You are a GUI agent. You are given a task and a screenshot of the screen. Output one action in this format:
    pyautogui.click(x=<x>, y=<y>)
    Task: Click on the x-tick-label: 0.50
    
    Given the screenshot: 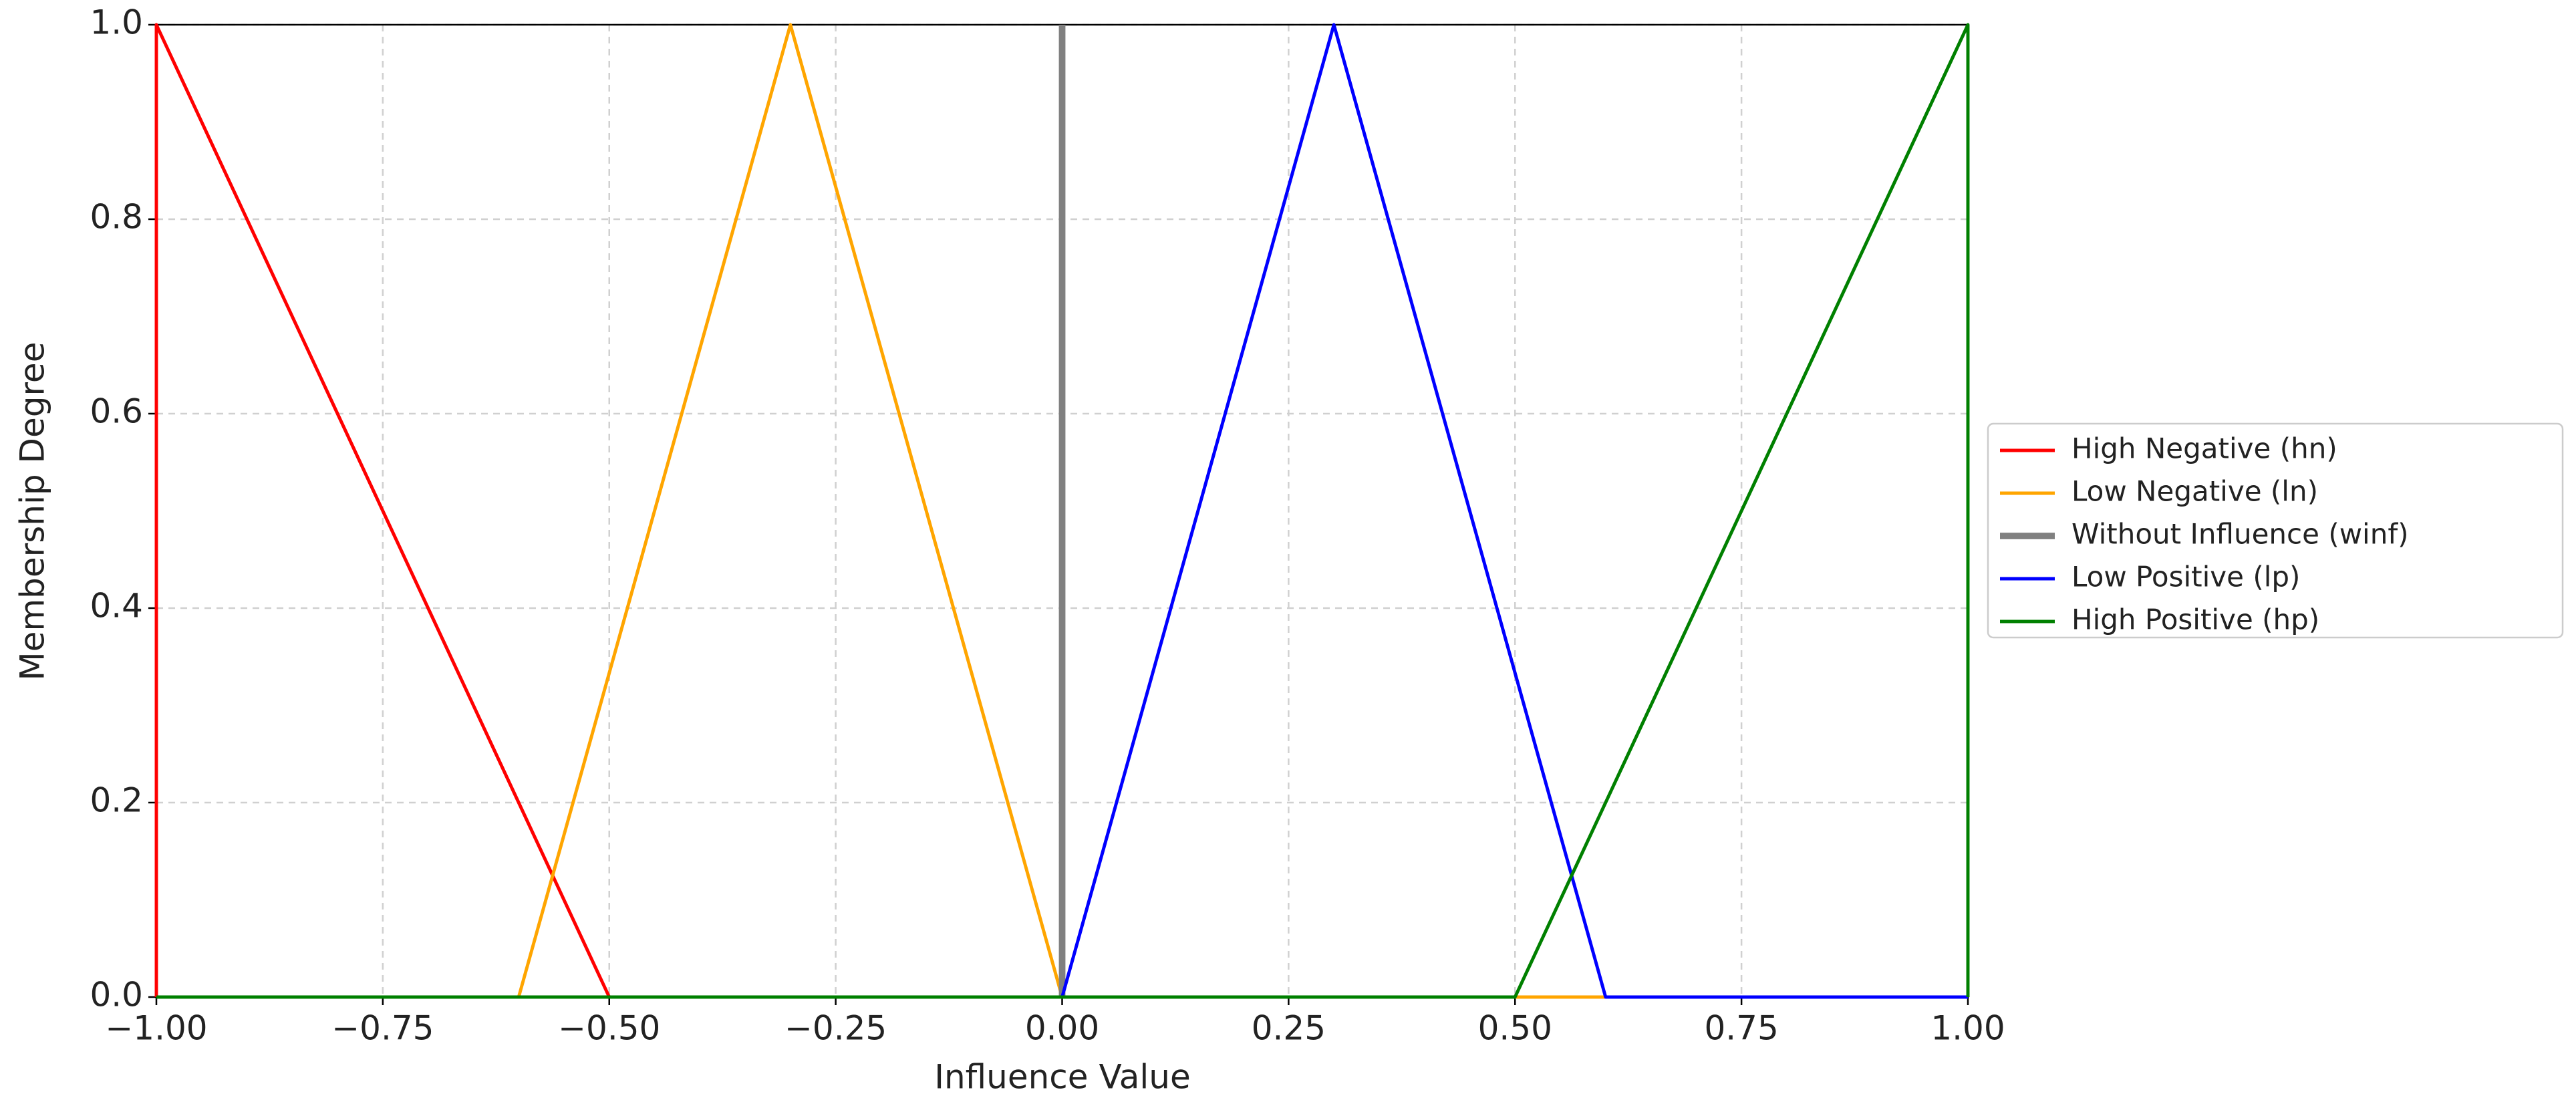 What is the action you would take?
    pyautogui.click(x=1515, y=1028)
    